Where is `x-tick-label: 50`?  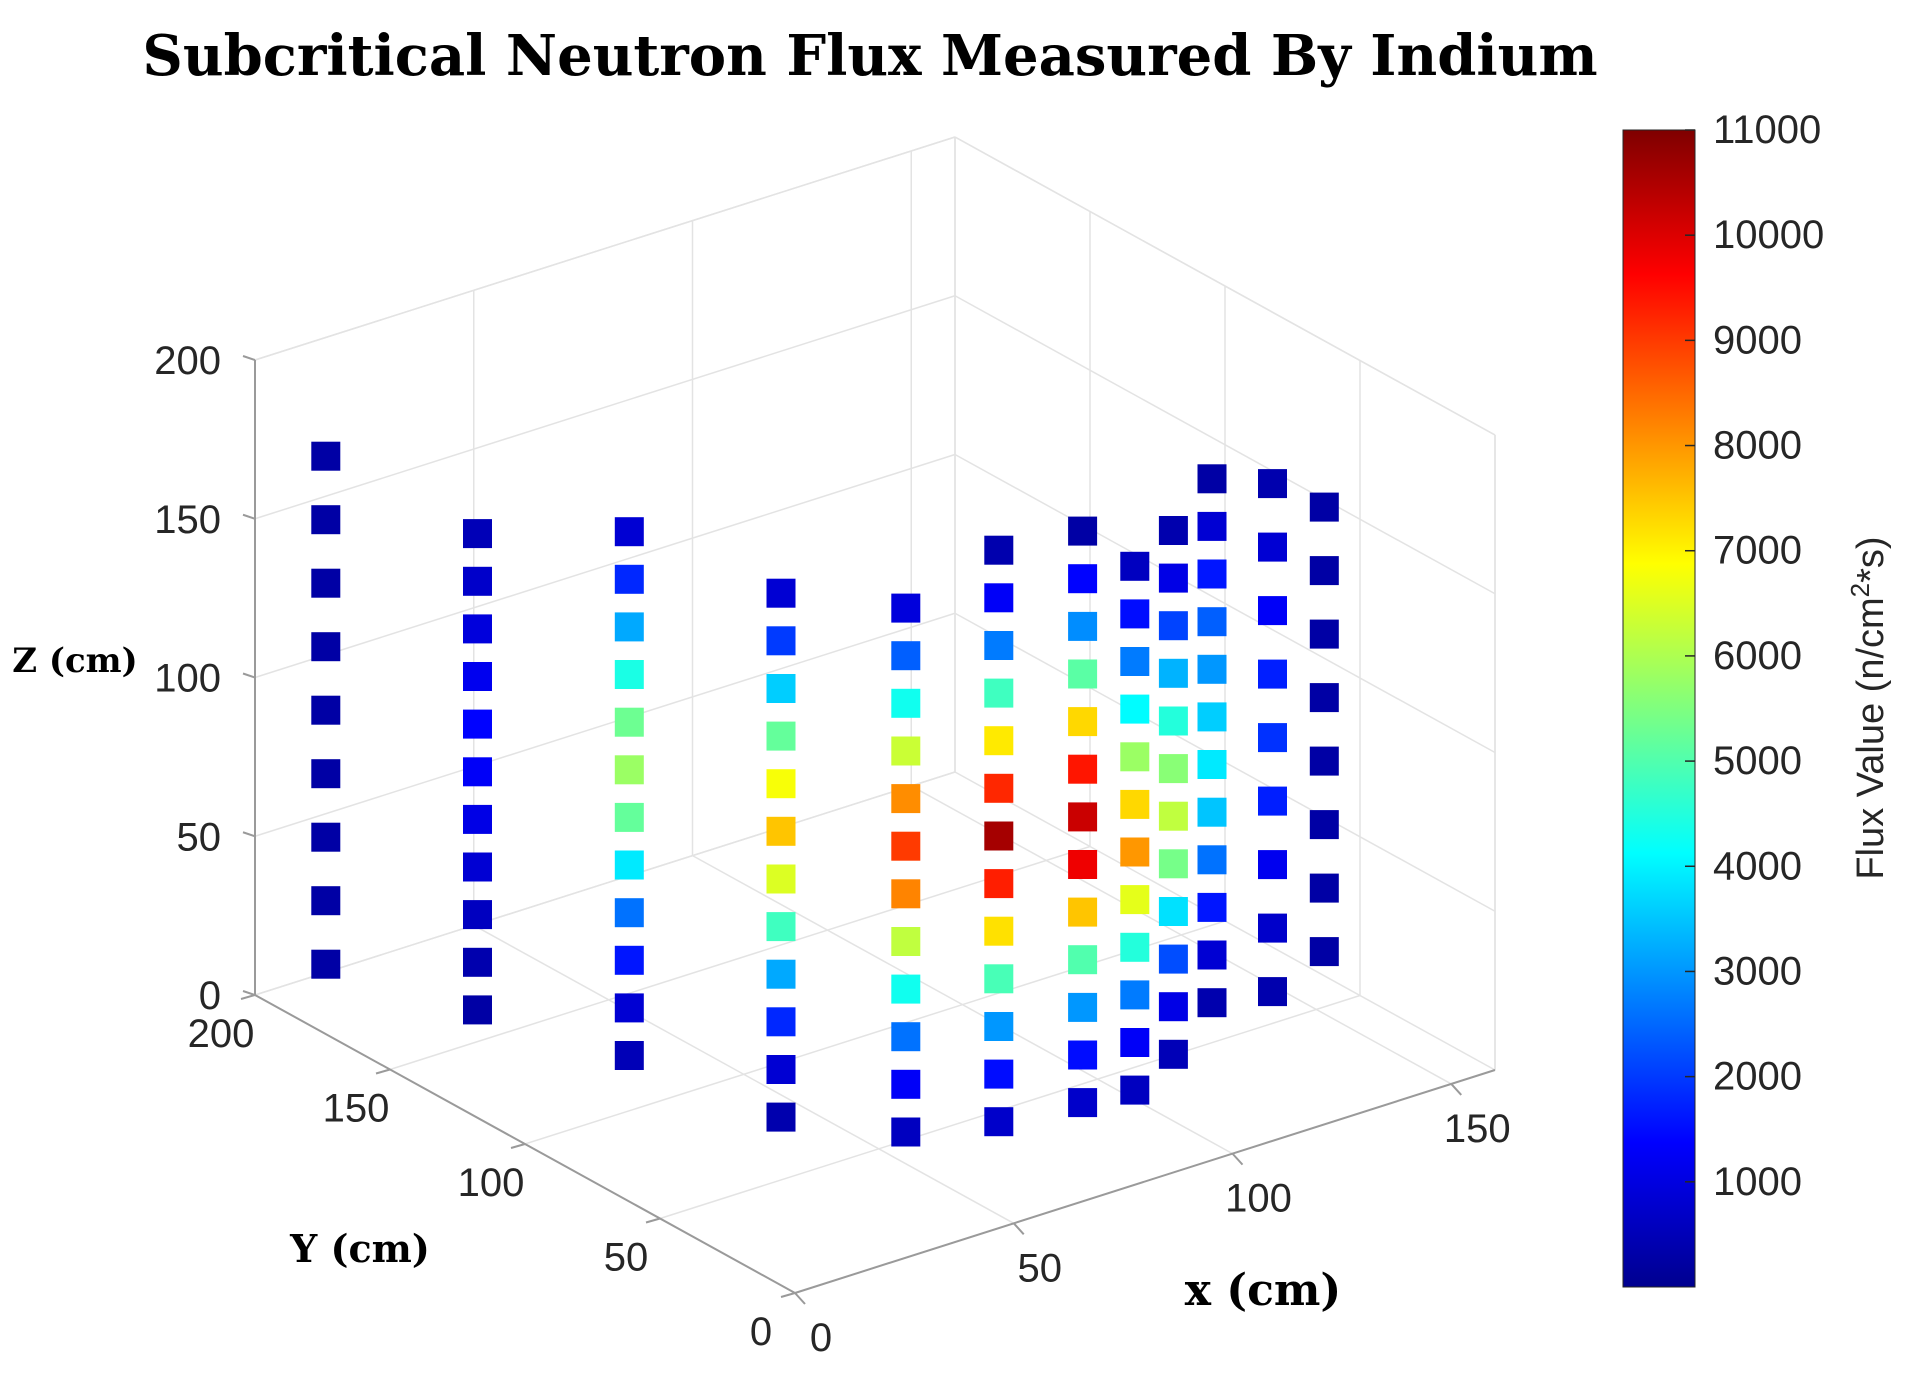 x-tick-label: 50 is located at coordinates (1040, 1268).